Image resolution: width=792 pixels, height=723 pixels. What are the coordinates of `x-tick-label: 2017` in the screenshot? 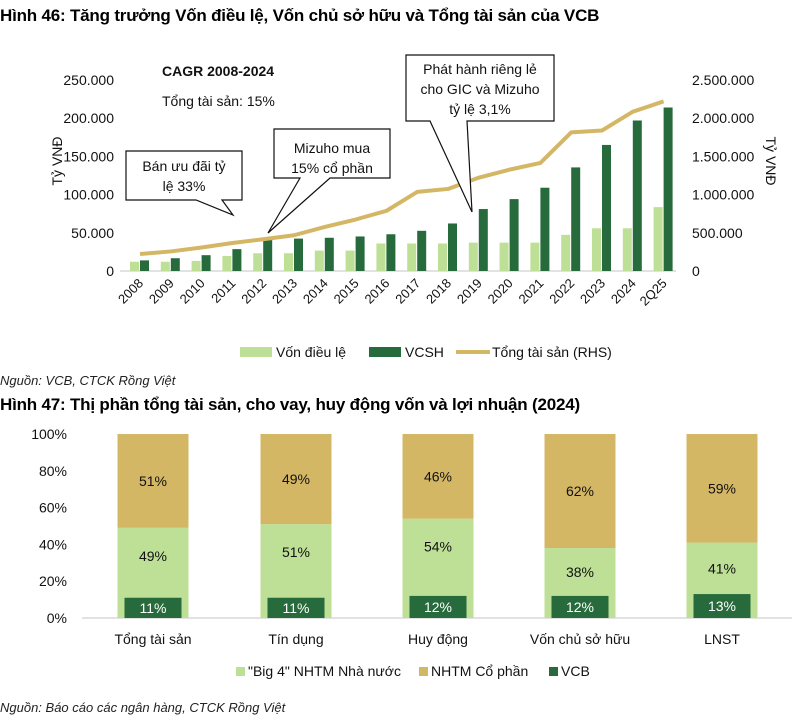 It's located at (407, 291).